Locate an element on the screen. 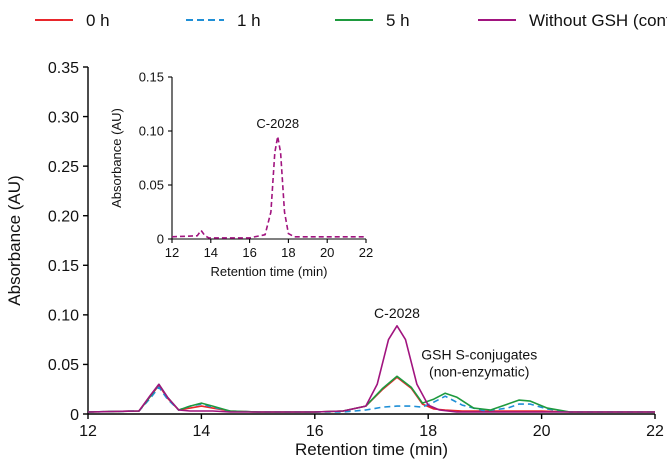 This screenshot has width=667, height=465. legend: 0 h 1 h 5 h Without GSH (control) is located at coordinates (351, 20).